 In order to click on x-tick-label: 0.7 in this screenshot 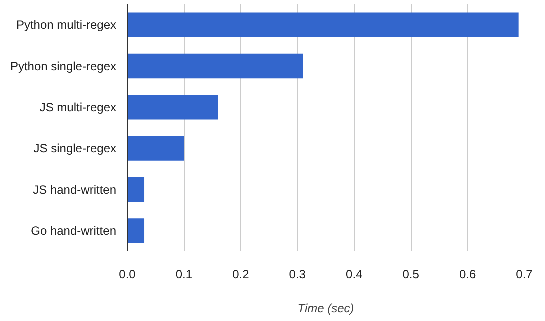, I will do `click(525, 275)`.